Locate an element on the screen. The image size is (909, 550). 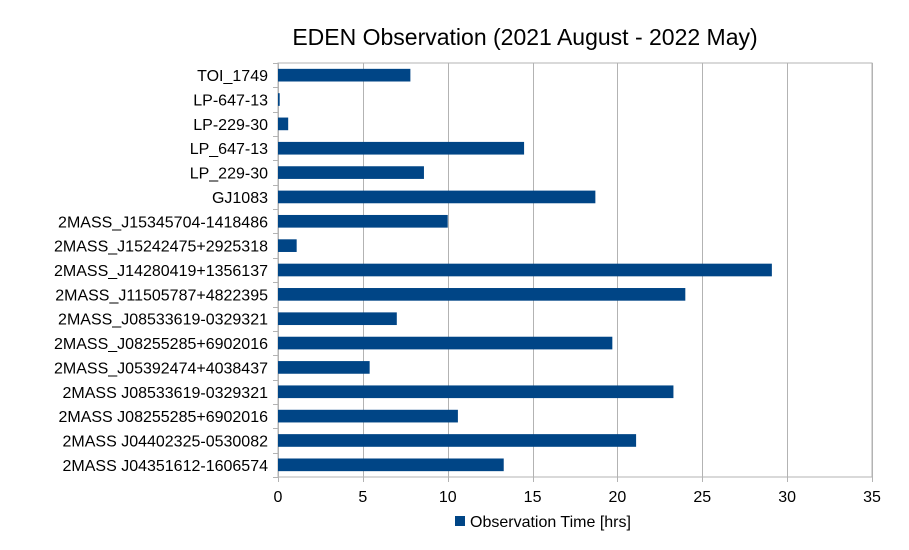
x-tick-label: 35 is located at coordinates (872, 497).